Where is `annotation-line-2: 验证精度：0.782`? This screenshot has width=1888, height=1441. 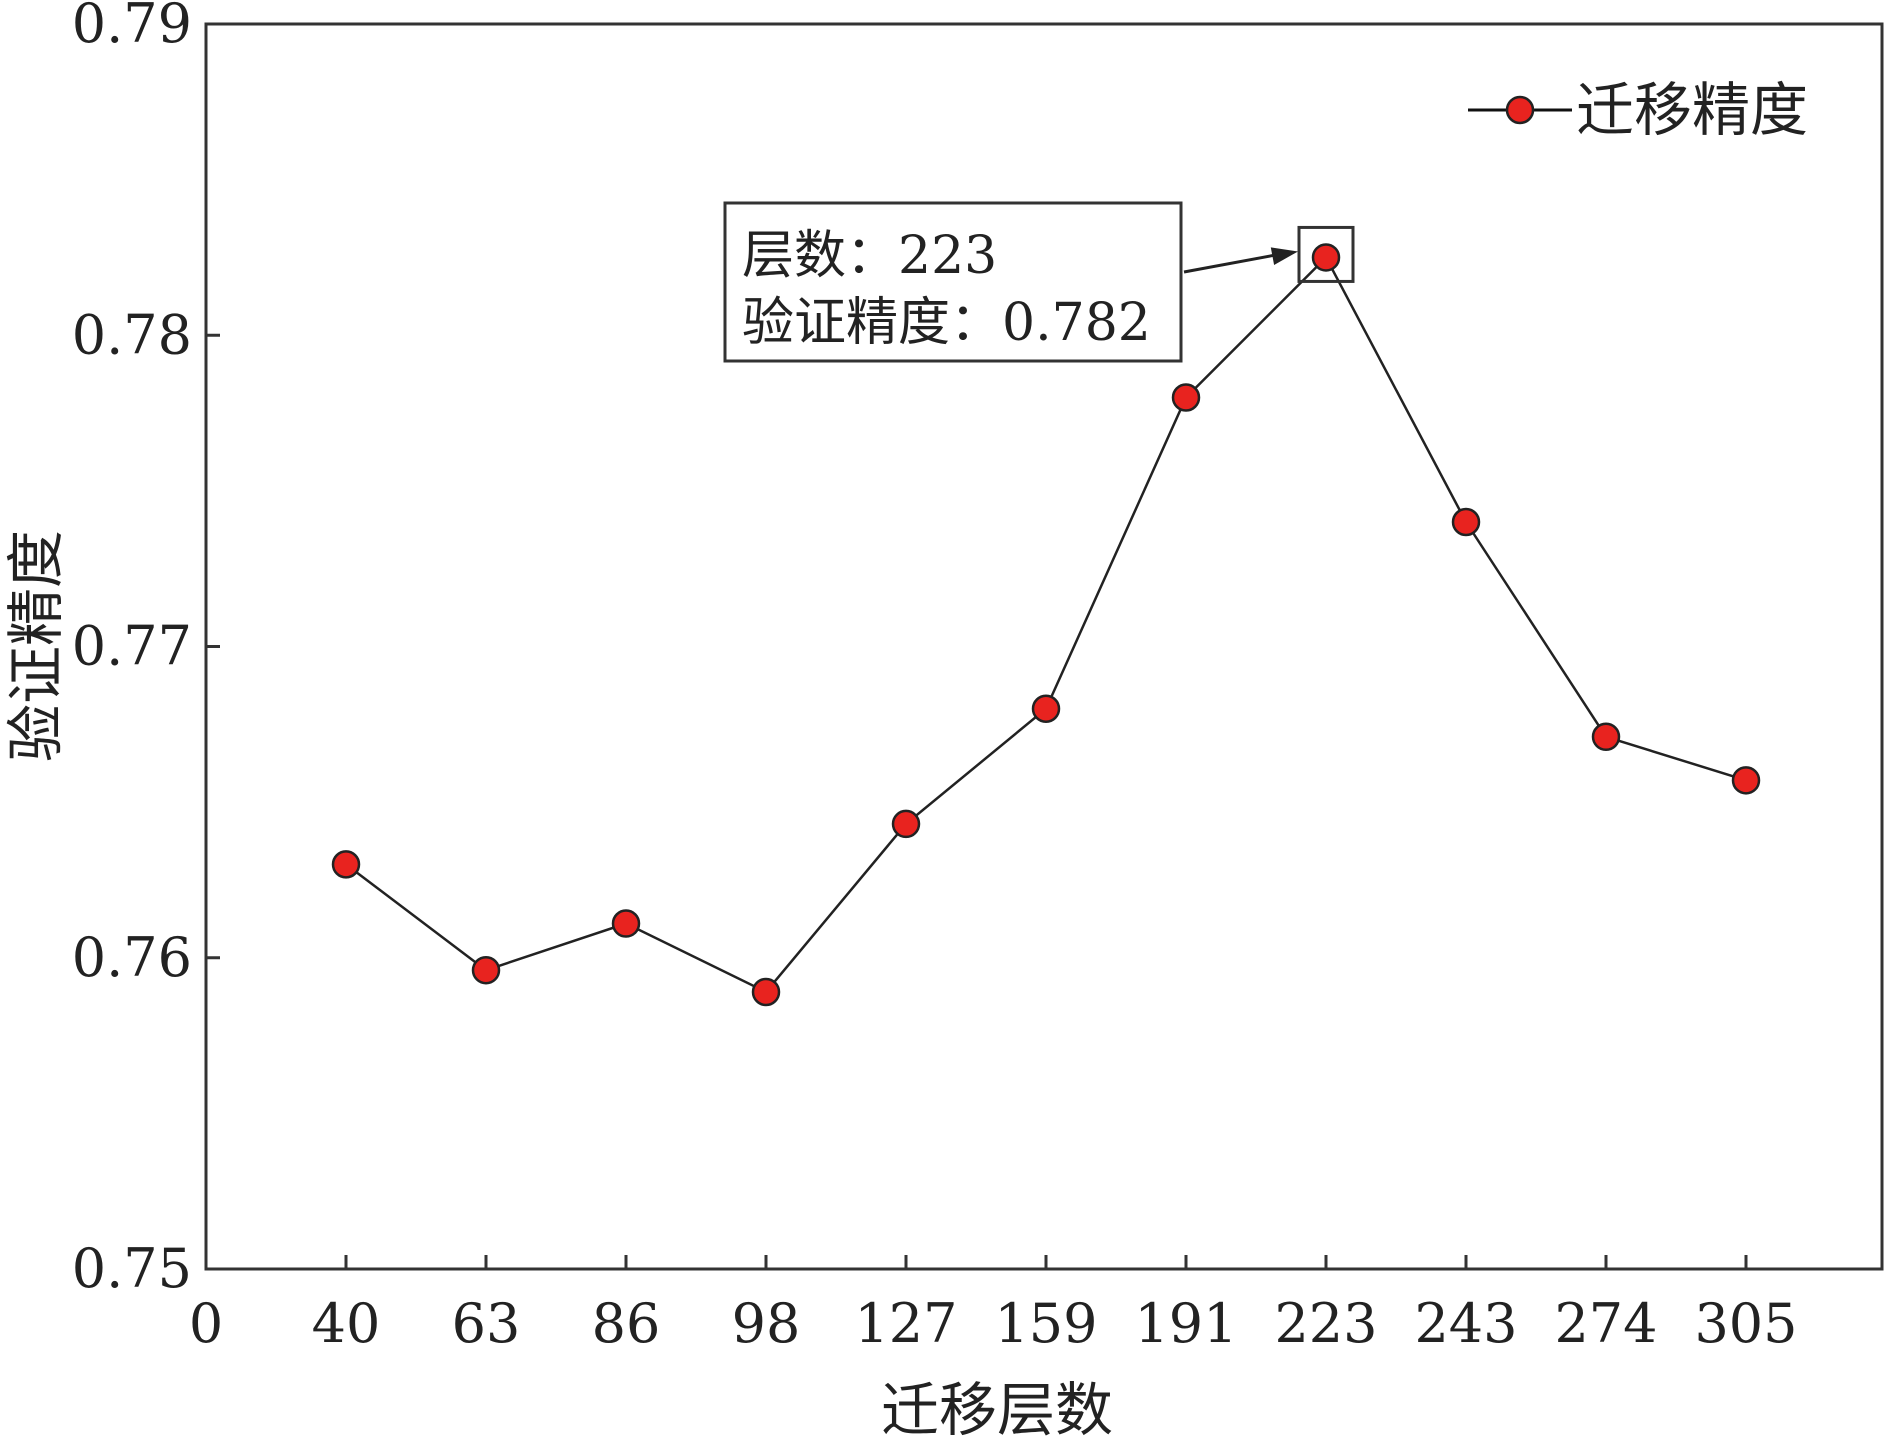
annotation-line-2: 验证精度：0.782 is located at coordinates (946, 323).